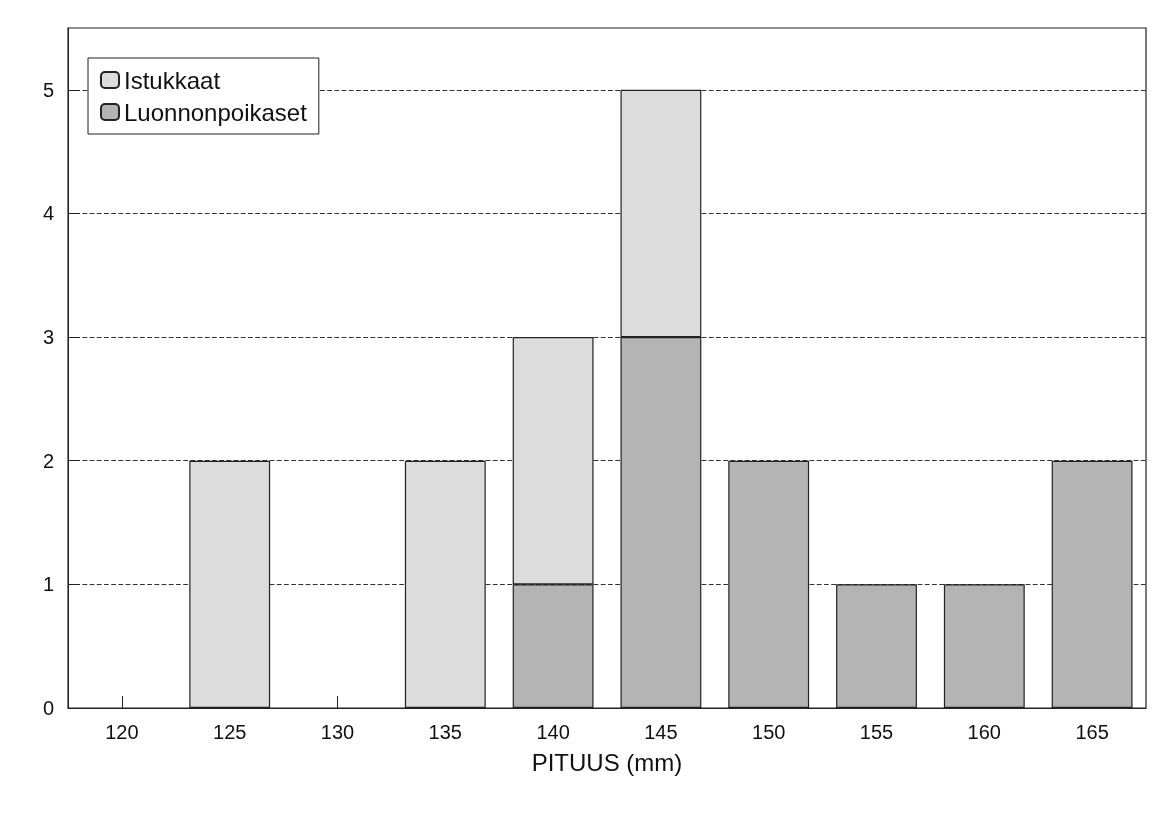  What do you see at coordinates (48, 584) in the screenshot?
I see `y-tick-label: 1` at bounding box center [48, 584].